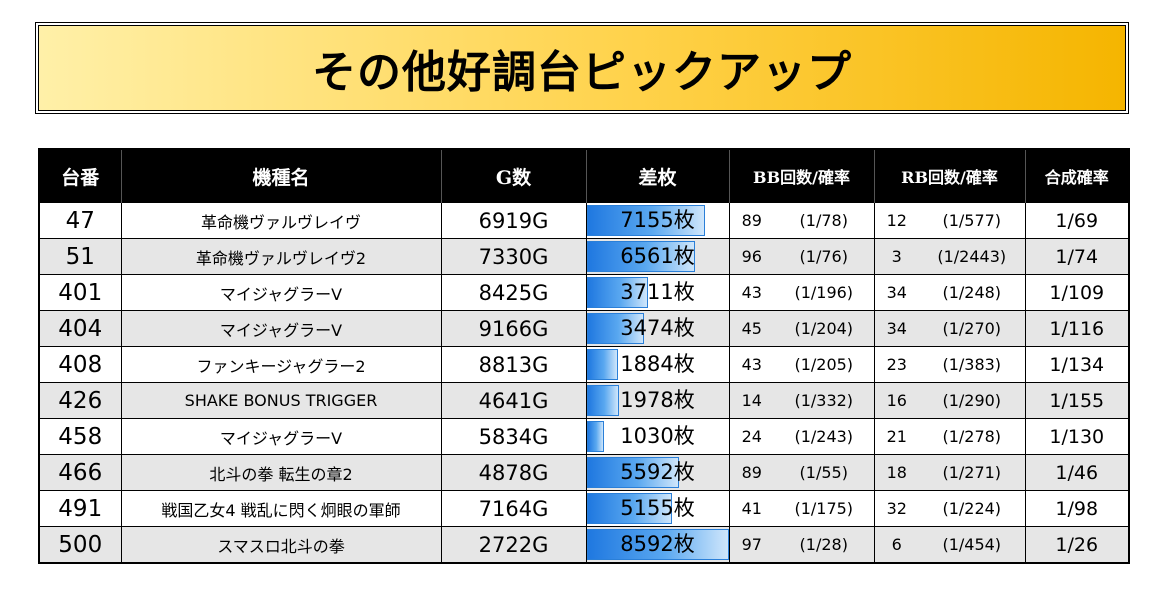  Describe the element at coordinates (657, 328) in the screenshot. I see `diff-cell: 3474枚` at that location.